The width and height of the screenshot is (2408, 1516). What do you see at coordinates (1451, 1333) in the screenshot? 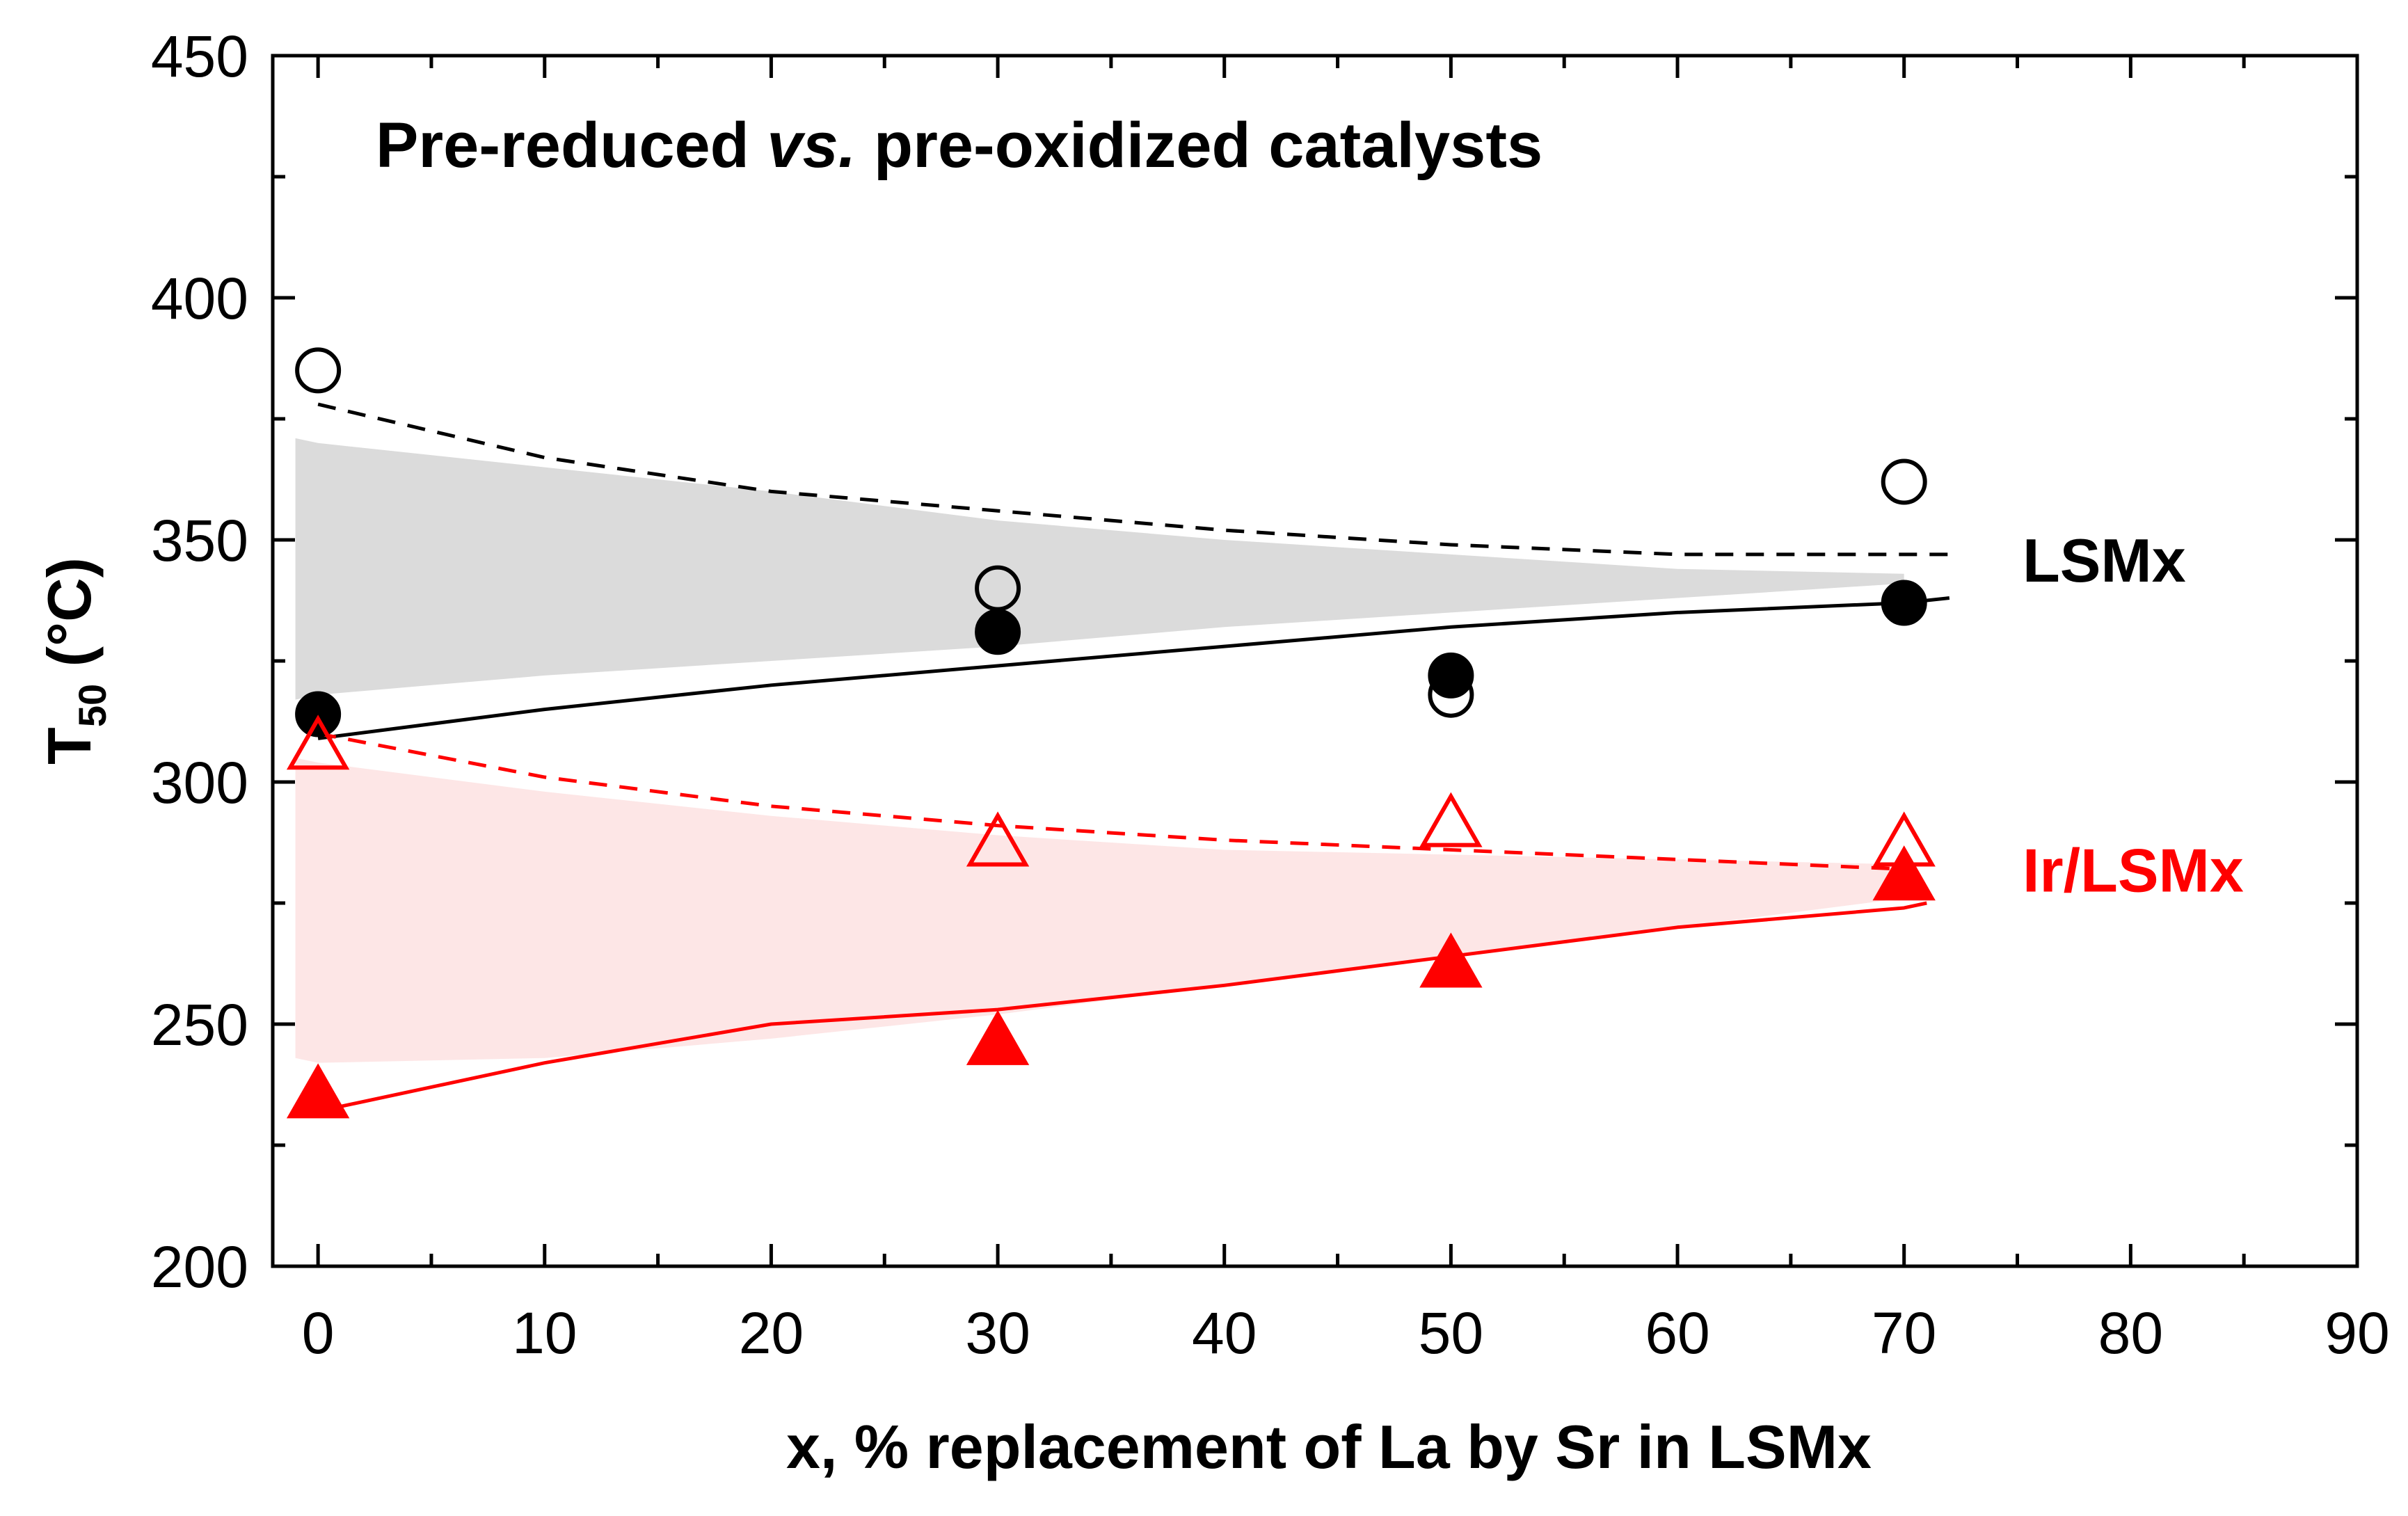
I see `x-tick-label: 50` at bounding box center [1451, 1333].